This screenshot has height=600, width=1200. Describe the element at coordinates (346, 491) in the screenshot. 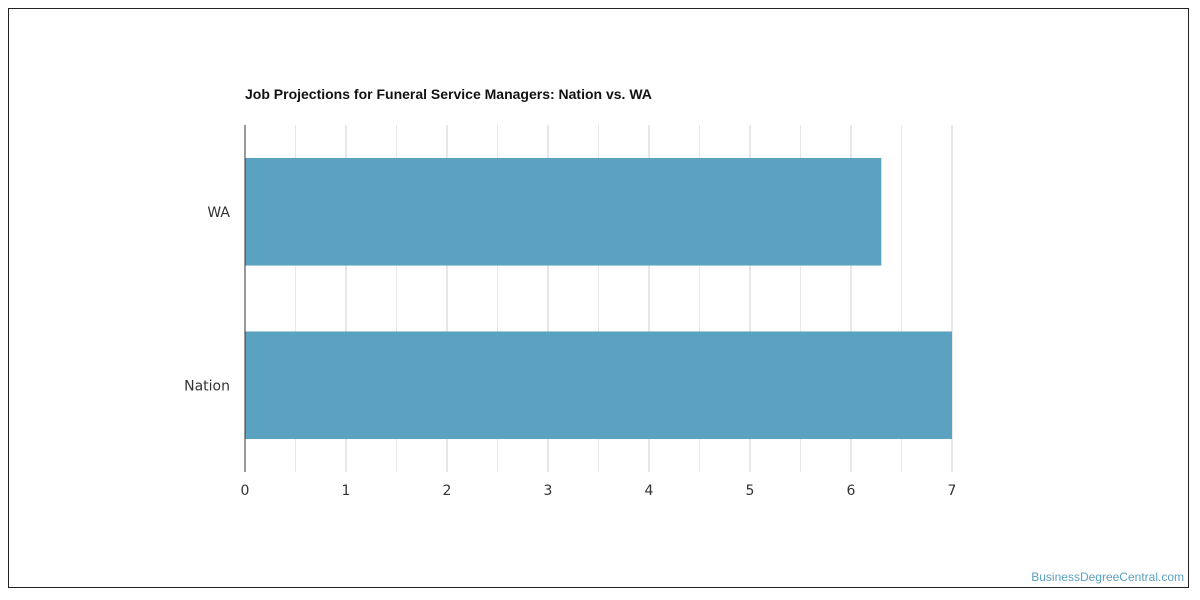

I see `x-tick-label: 1` at that location.